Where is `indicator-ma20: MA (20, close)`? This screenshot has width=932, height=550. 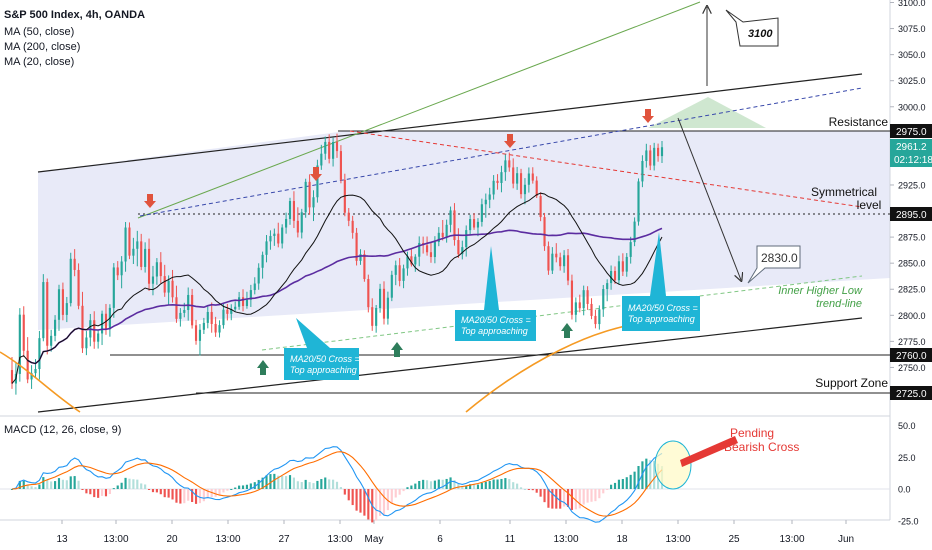 indicator-ma20: MA (20, close) is located at coordinates (39, 62).